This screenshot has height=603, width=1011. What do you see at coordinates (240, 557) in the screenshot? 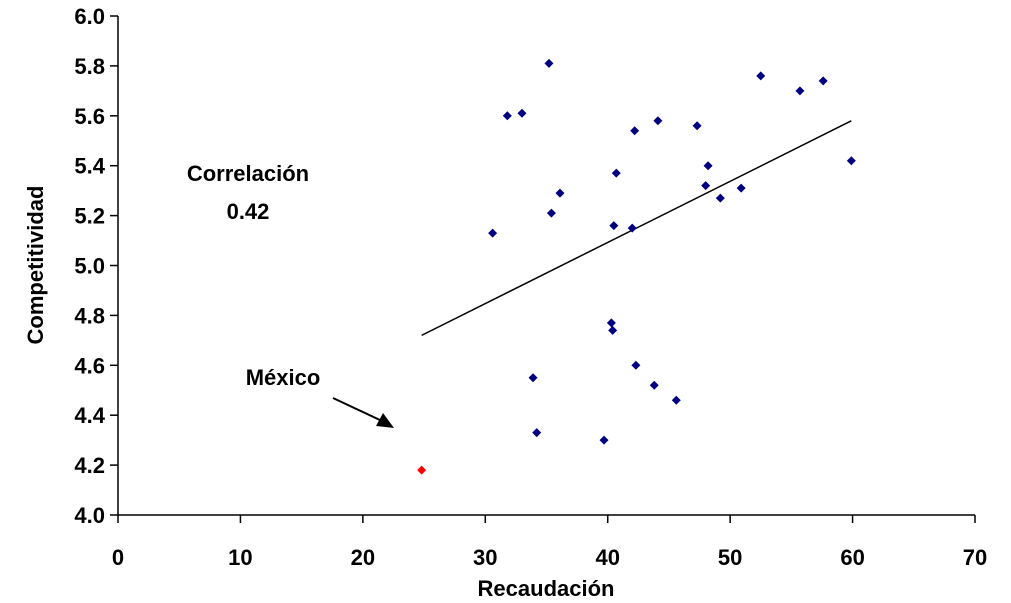
I see `x-tick-label: 10` at bounding box center [240, 557].